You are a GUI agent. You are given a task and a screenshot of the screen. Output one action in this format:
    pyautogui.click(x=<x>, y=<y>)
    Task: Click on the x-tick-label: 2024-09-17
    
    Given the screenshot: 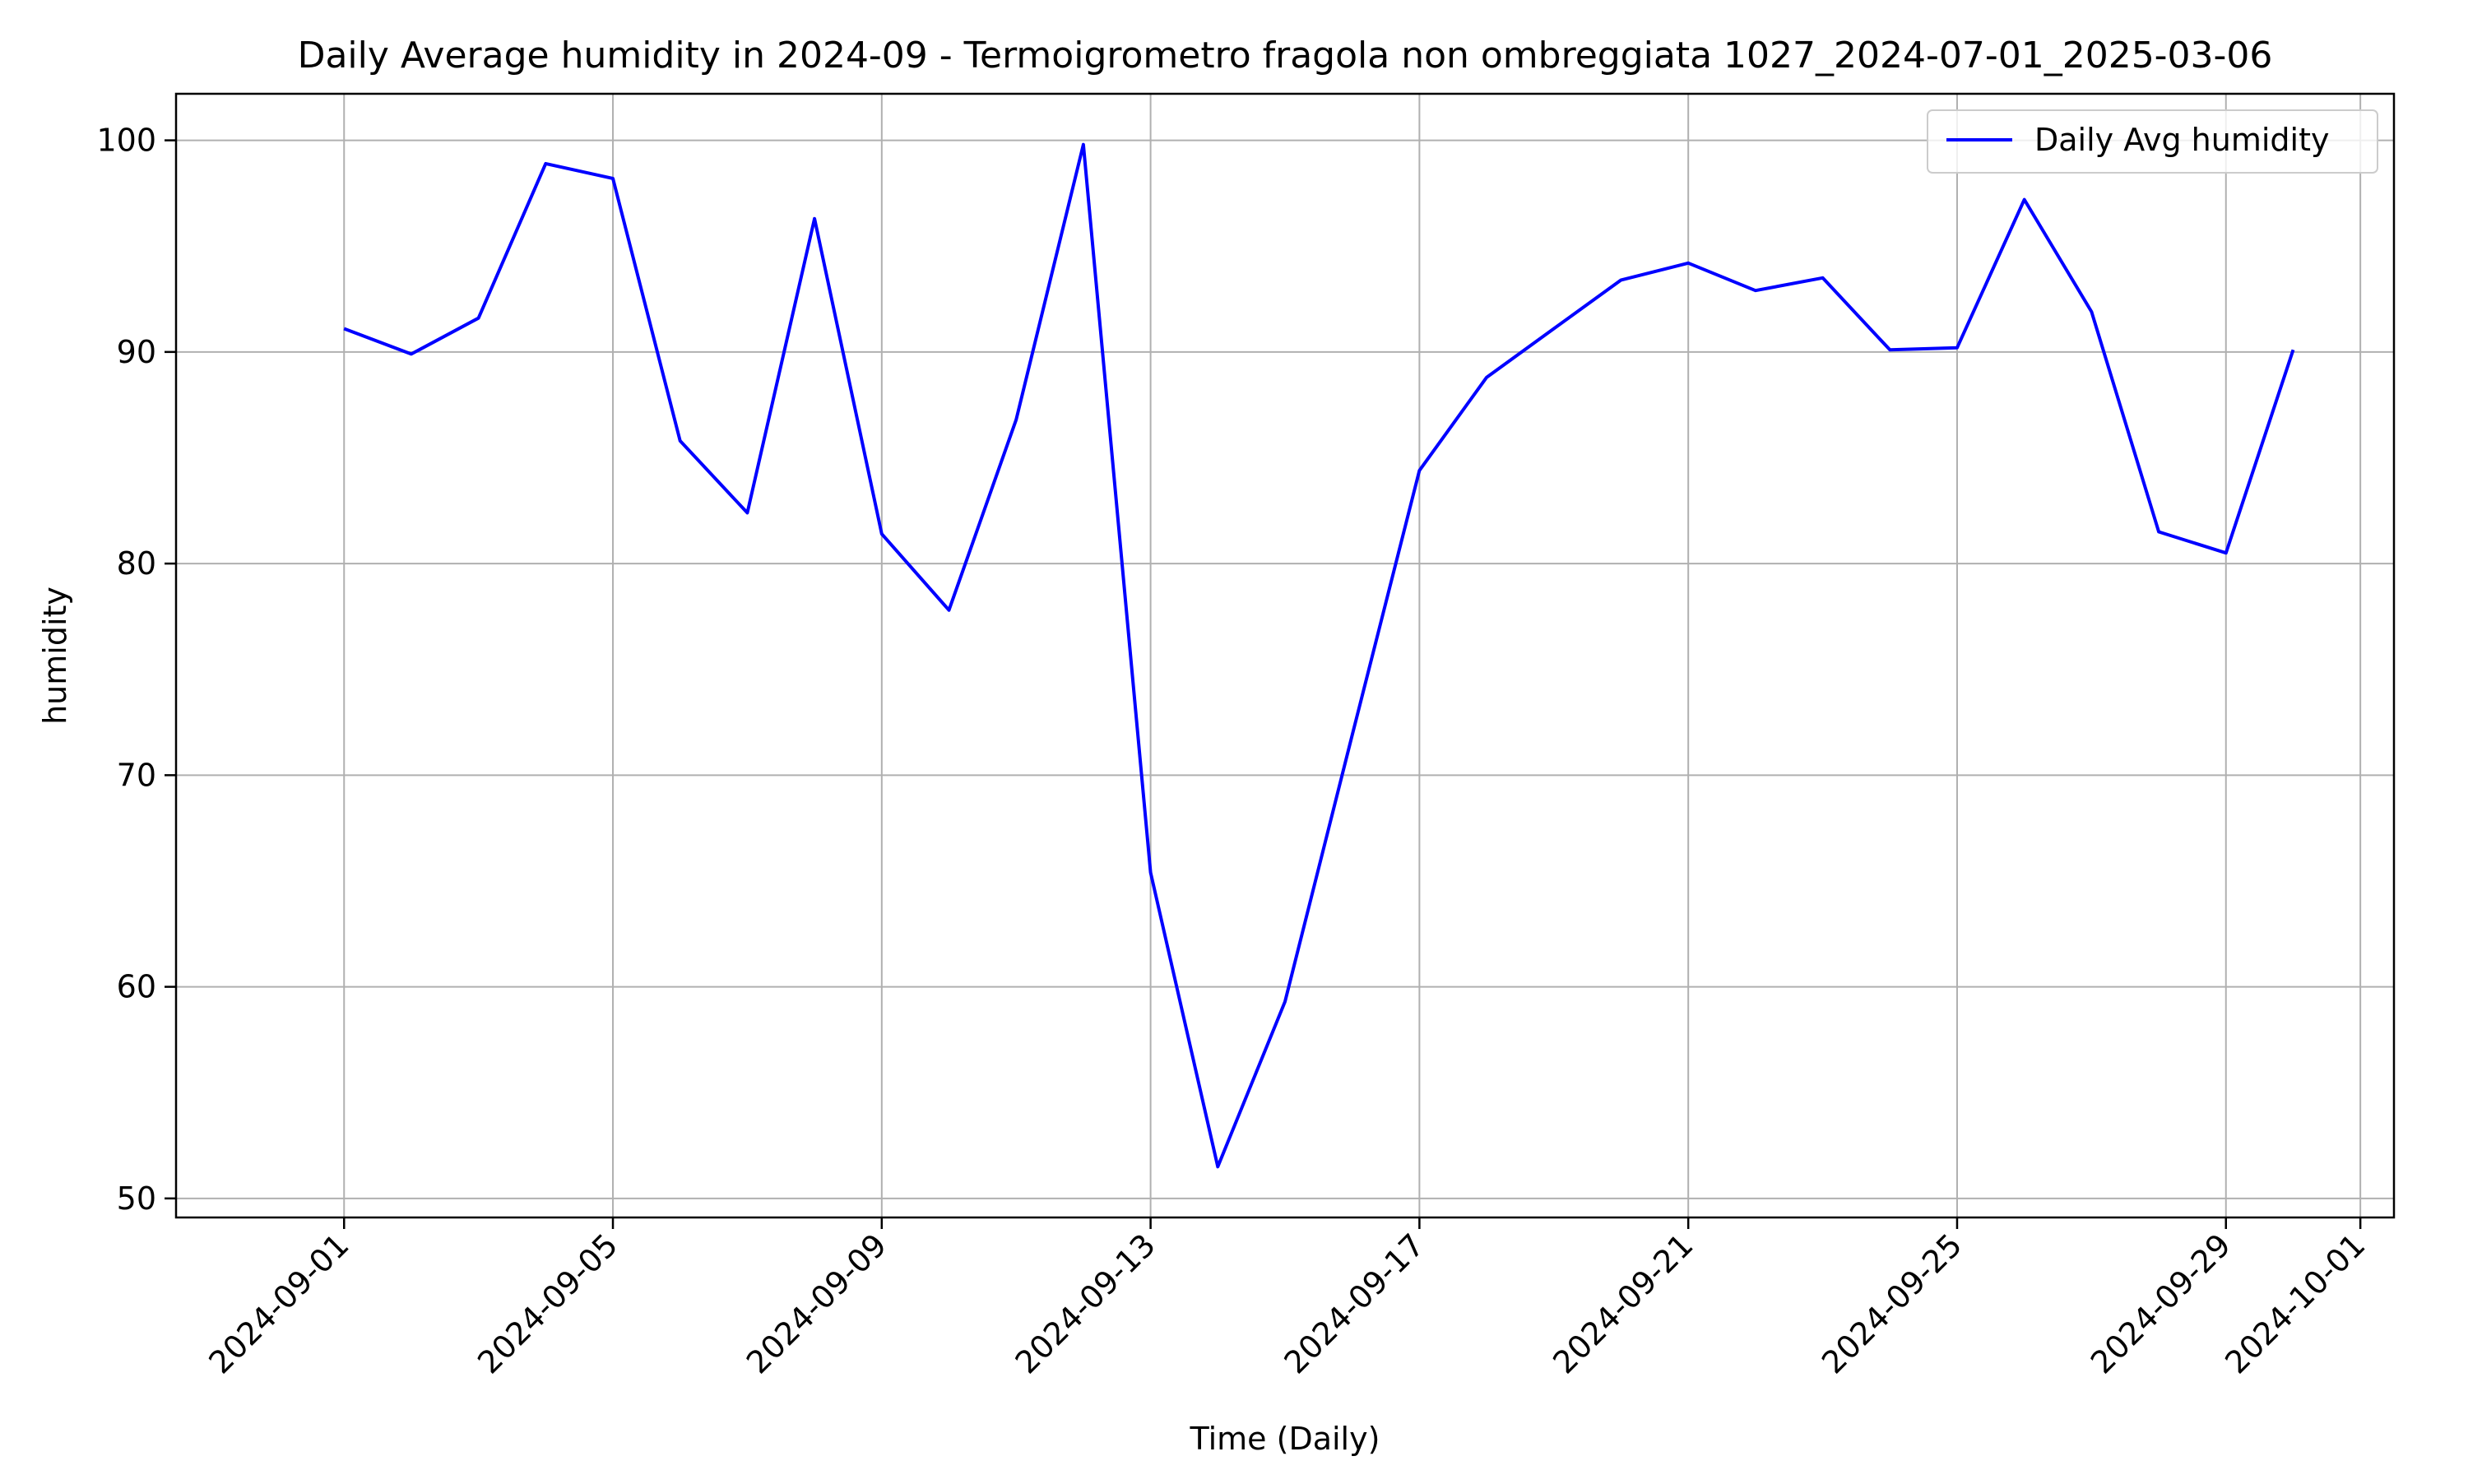 What is the action you would take?
    pyautogui.click(x=1354, y=1303)
    